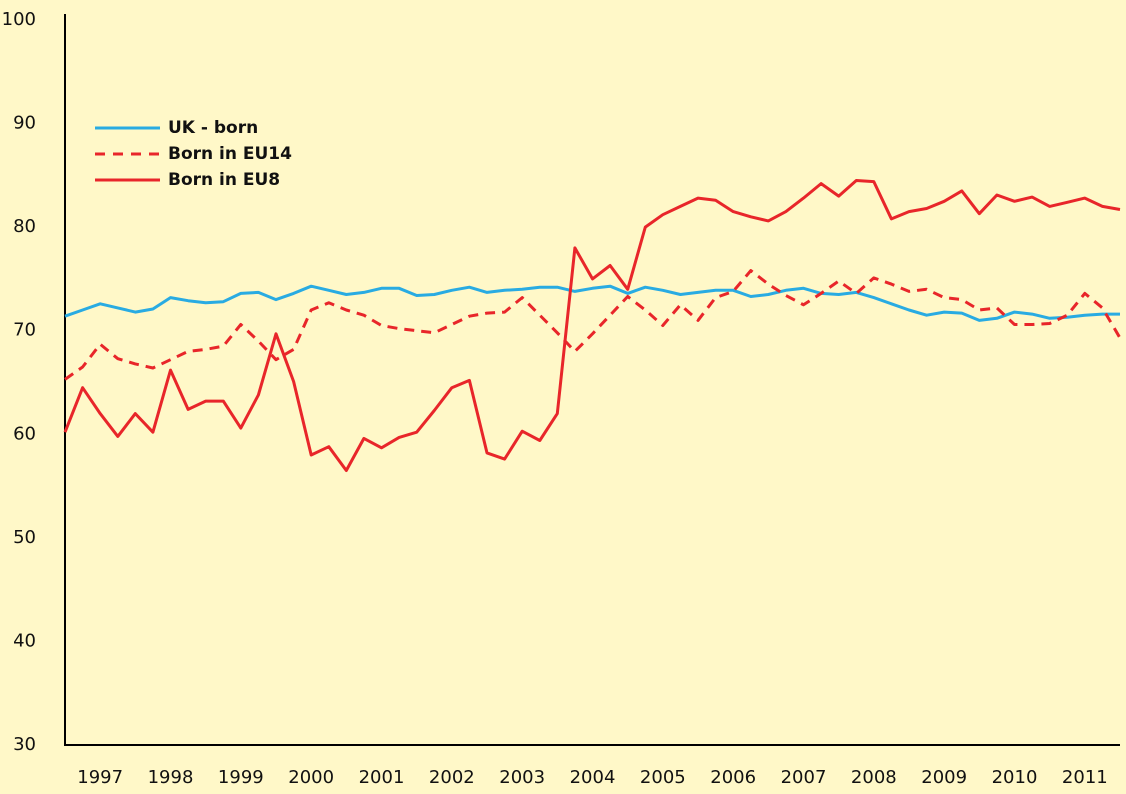 Image resolution: width=1126 pixels, height=794 pixels. Describe the element at coordinates (24, 226) in the screenshot. I see `y-tick-label: 80` at that location.